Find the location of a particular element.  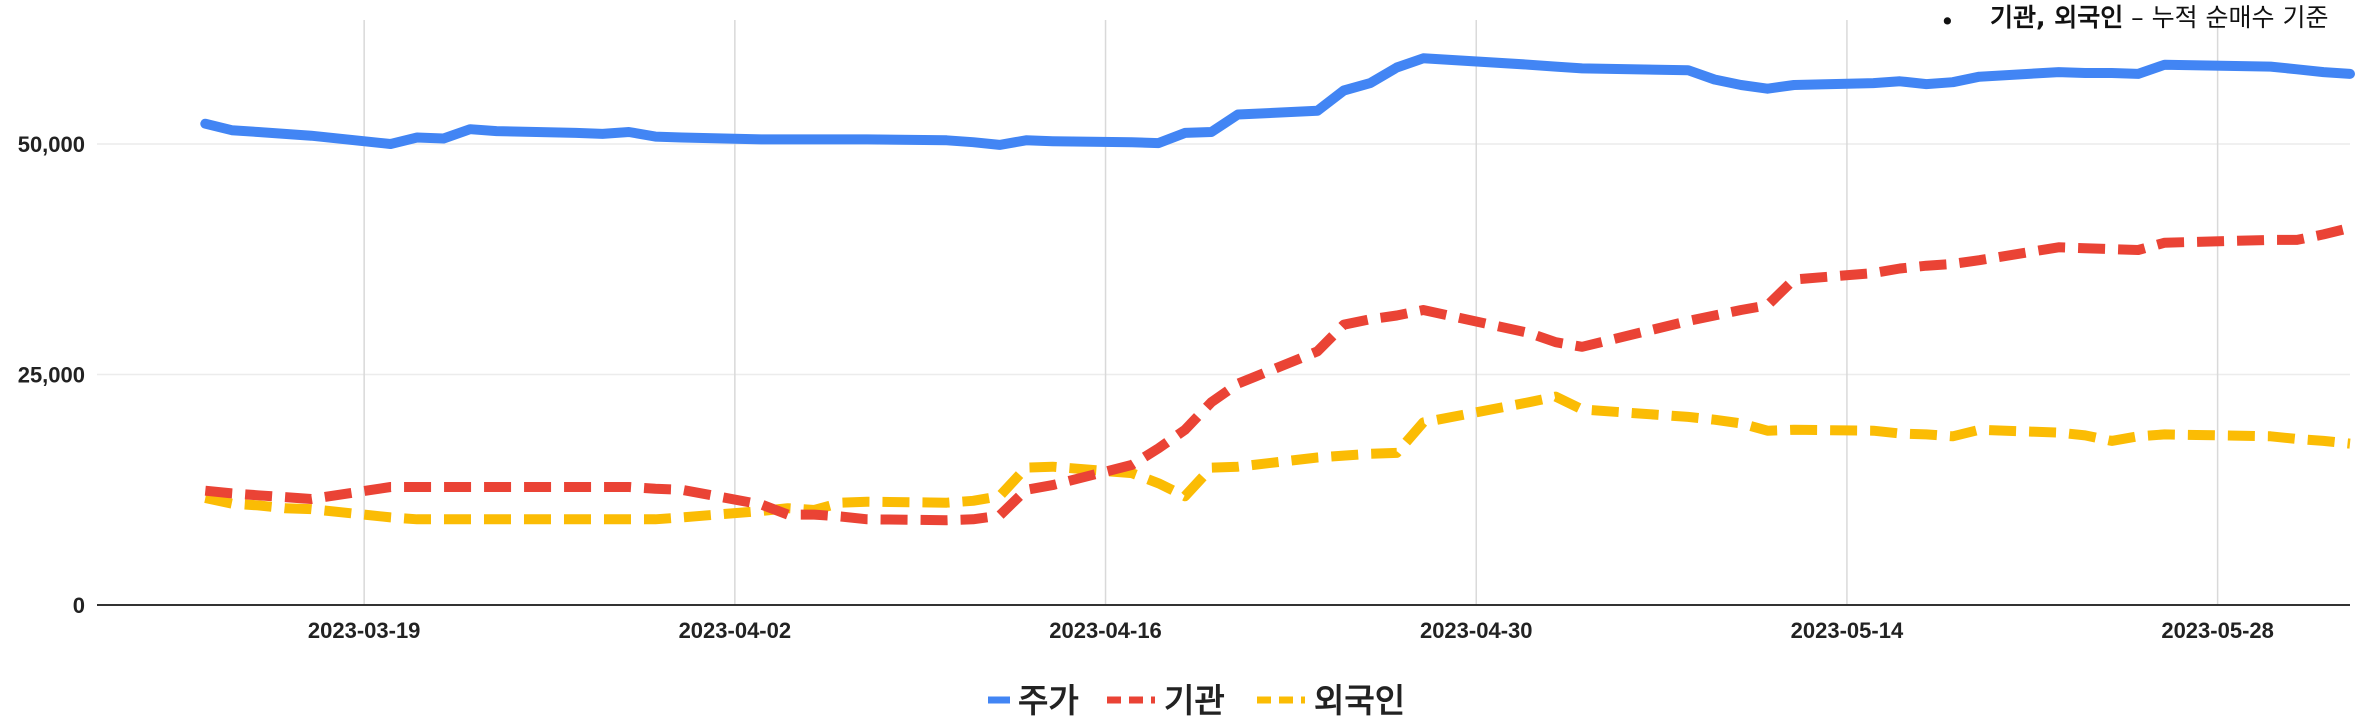

legend-item: 외국인 is located at coordinates (1331, 700).